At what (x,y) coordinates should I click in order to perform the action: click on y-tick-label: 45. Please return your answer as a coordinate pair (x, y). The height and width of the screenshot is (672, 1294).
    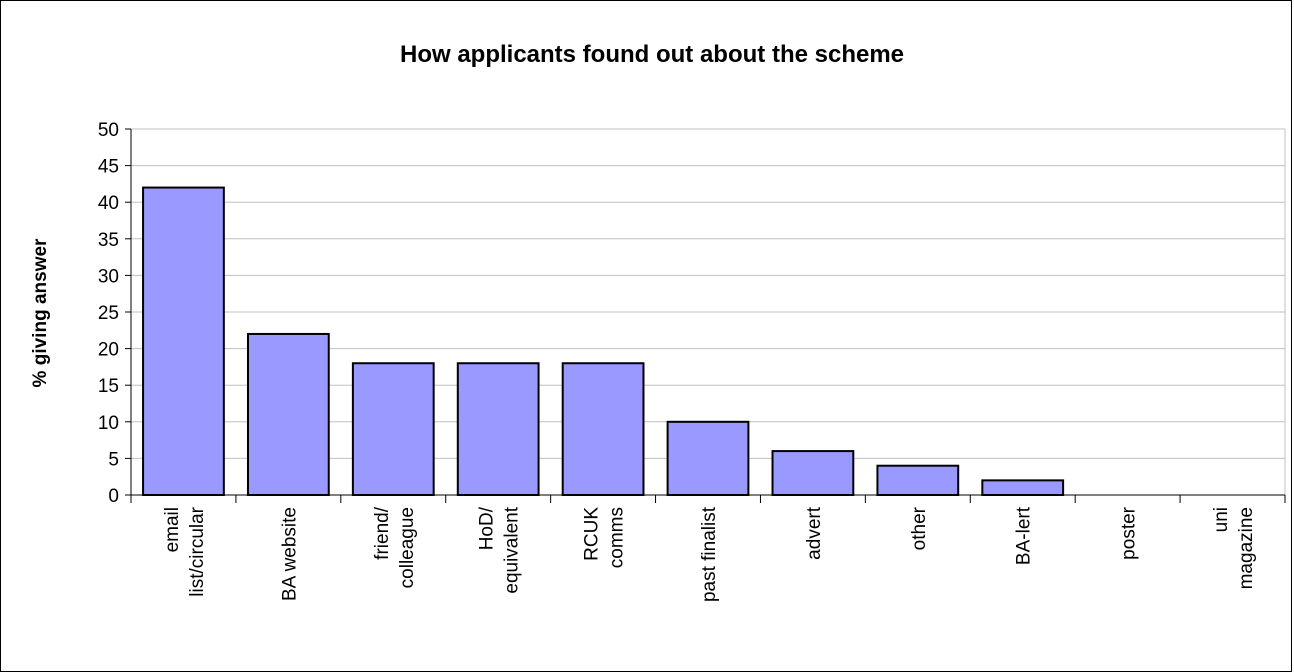
    Looking at the image, I should click on (108, 167).